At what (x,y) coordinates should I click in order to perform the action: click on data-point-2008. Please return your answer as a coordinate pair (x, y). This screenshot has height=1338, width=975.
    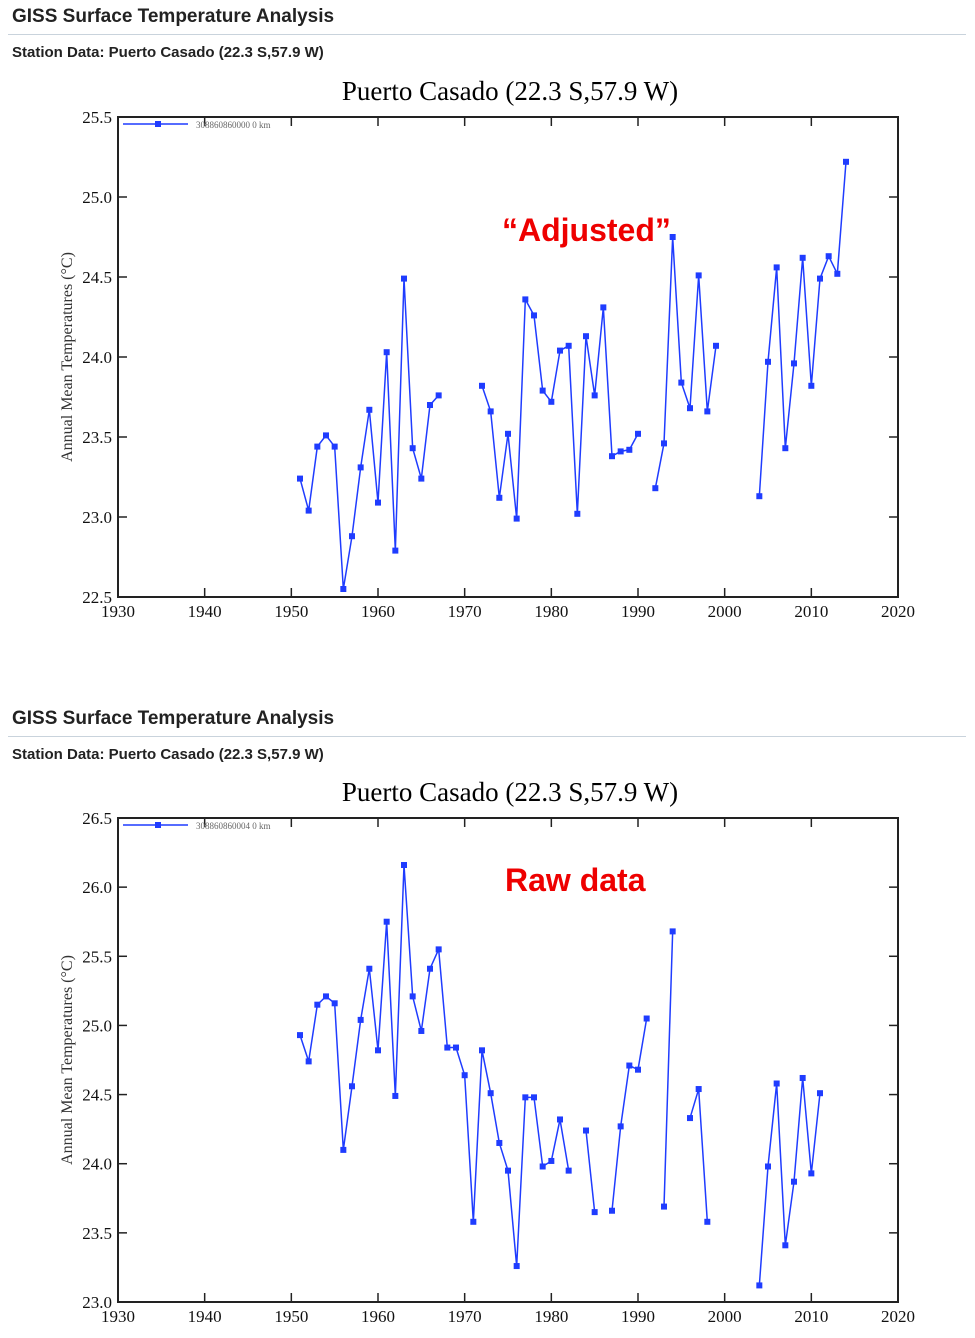
    Looking at the image, I should click on (794, 363).